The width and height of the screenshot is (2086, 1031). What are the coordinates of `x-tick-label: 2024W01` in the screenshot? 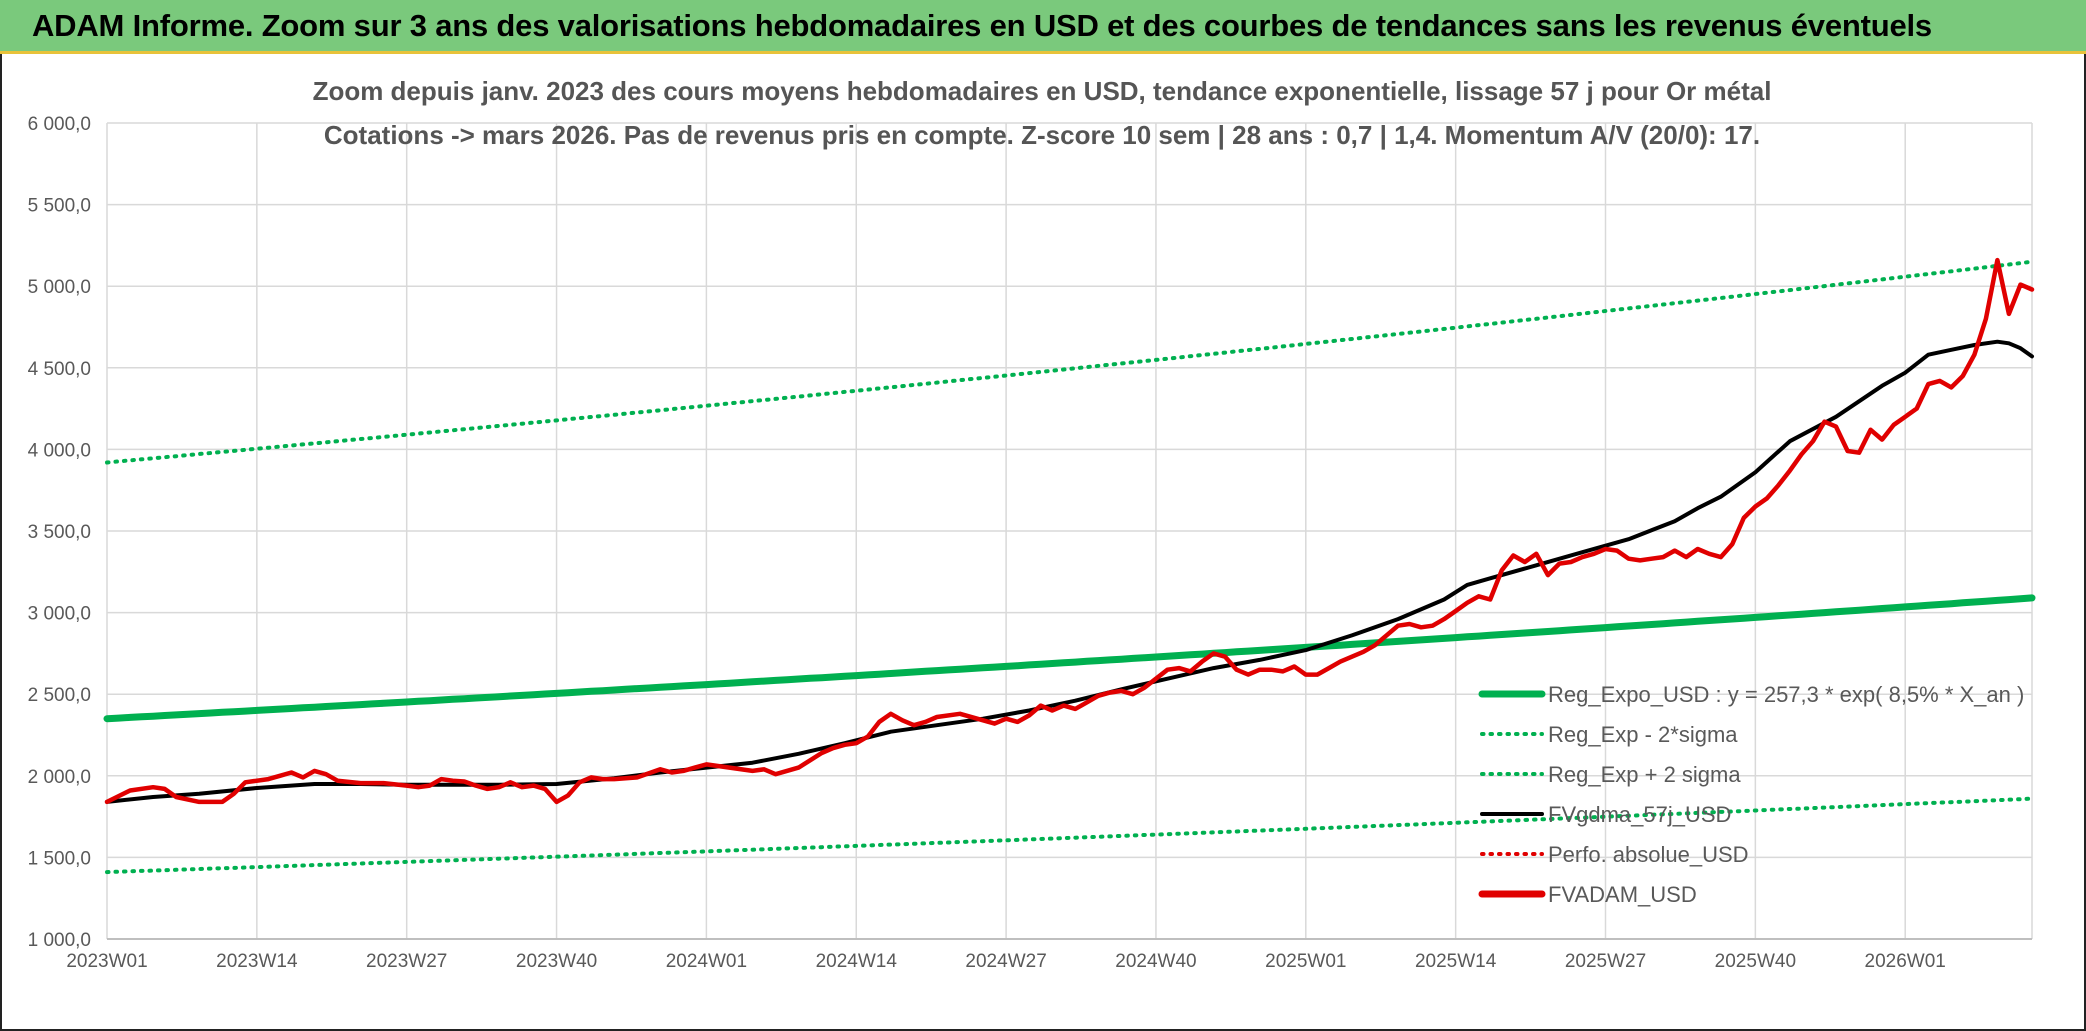 It's located at (706, 961).